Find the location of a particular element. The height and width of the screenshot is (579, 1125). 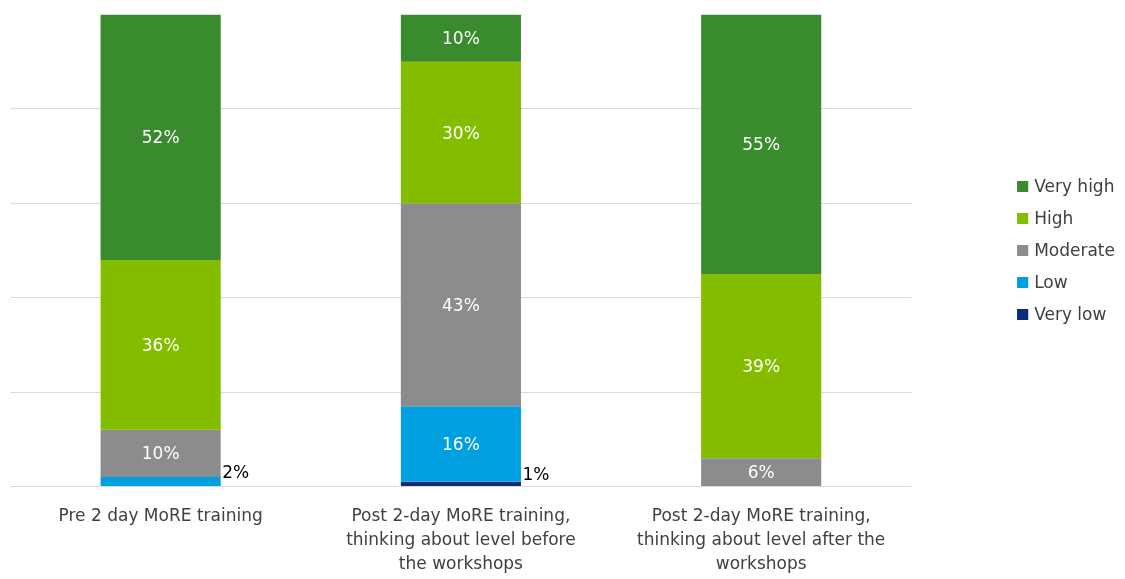

data-label: 6% is located at coordinates (761, 472).